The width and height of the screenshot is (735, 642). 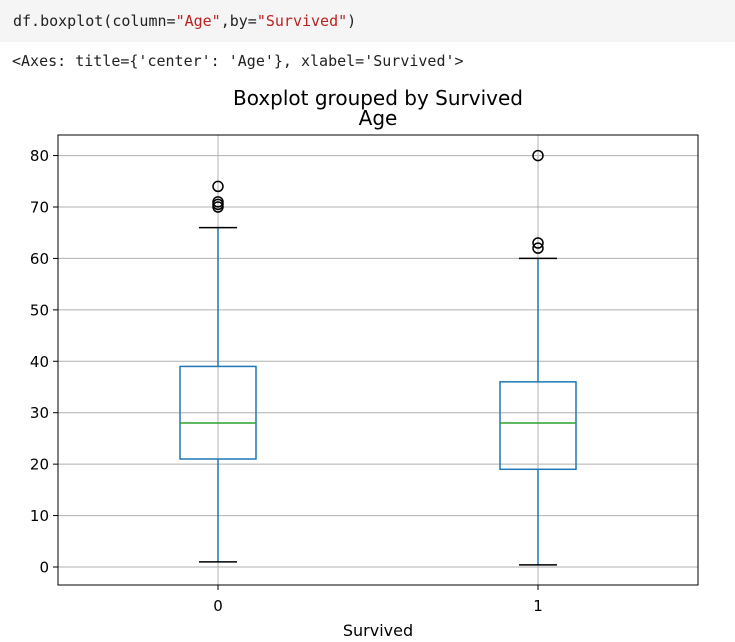 What do you see at coordinates (39, 465) in the screenshot?
I see `y-tick-label: 20` at bounding box center [39, 465].